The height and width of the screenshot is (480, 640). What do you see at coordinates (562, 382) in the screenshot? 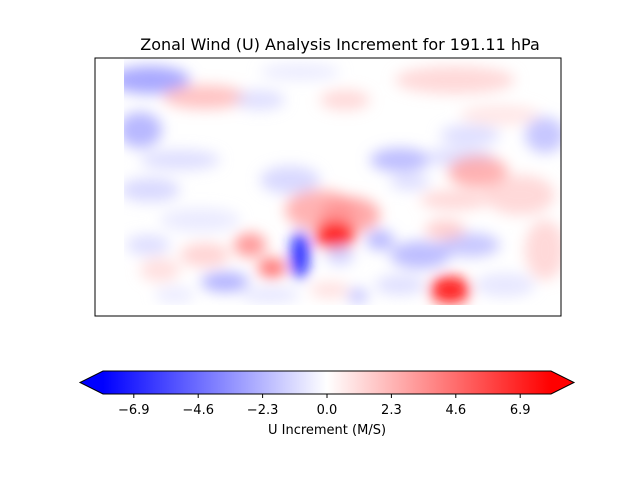
I see `colorbar-extend-max` at bounding box center [562, 382].